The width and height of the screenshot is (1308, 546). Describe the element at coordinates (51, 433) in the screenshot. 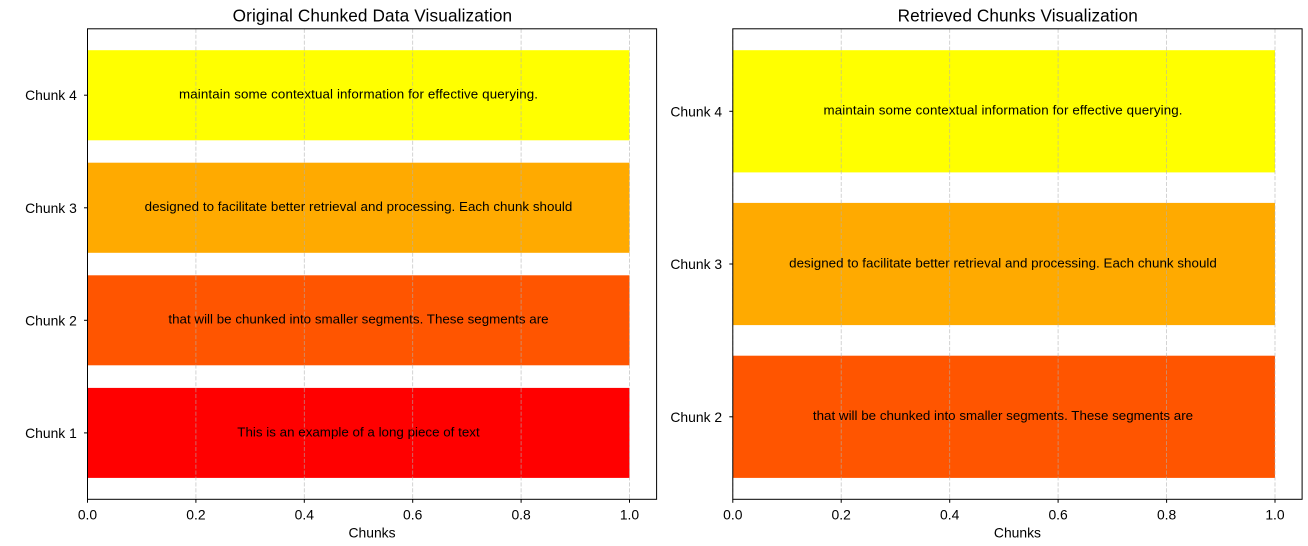

I see `svg-text: Chunk 1` at that location.